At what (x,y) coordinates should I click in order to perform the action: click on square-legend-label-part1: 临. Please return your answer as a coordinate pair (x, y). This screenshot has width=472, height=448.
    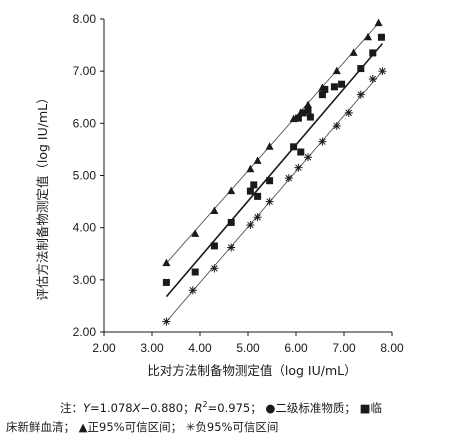
    Looking at the image, I should click on (376, 407).